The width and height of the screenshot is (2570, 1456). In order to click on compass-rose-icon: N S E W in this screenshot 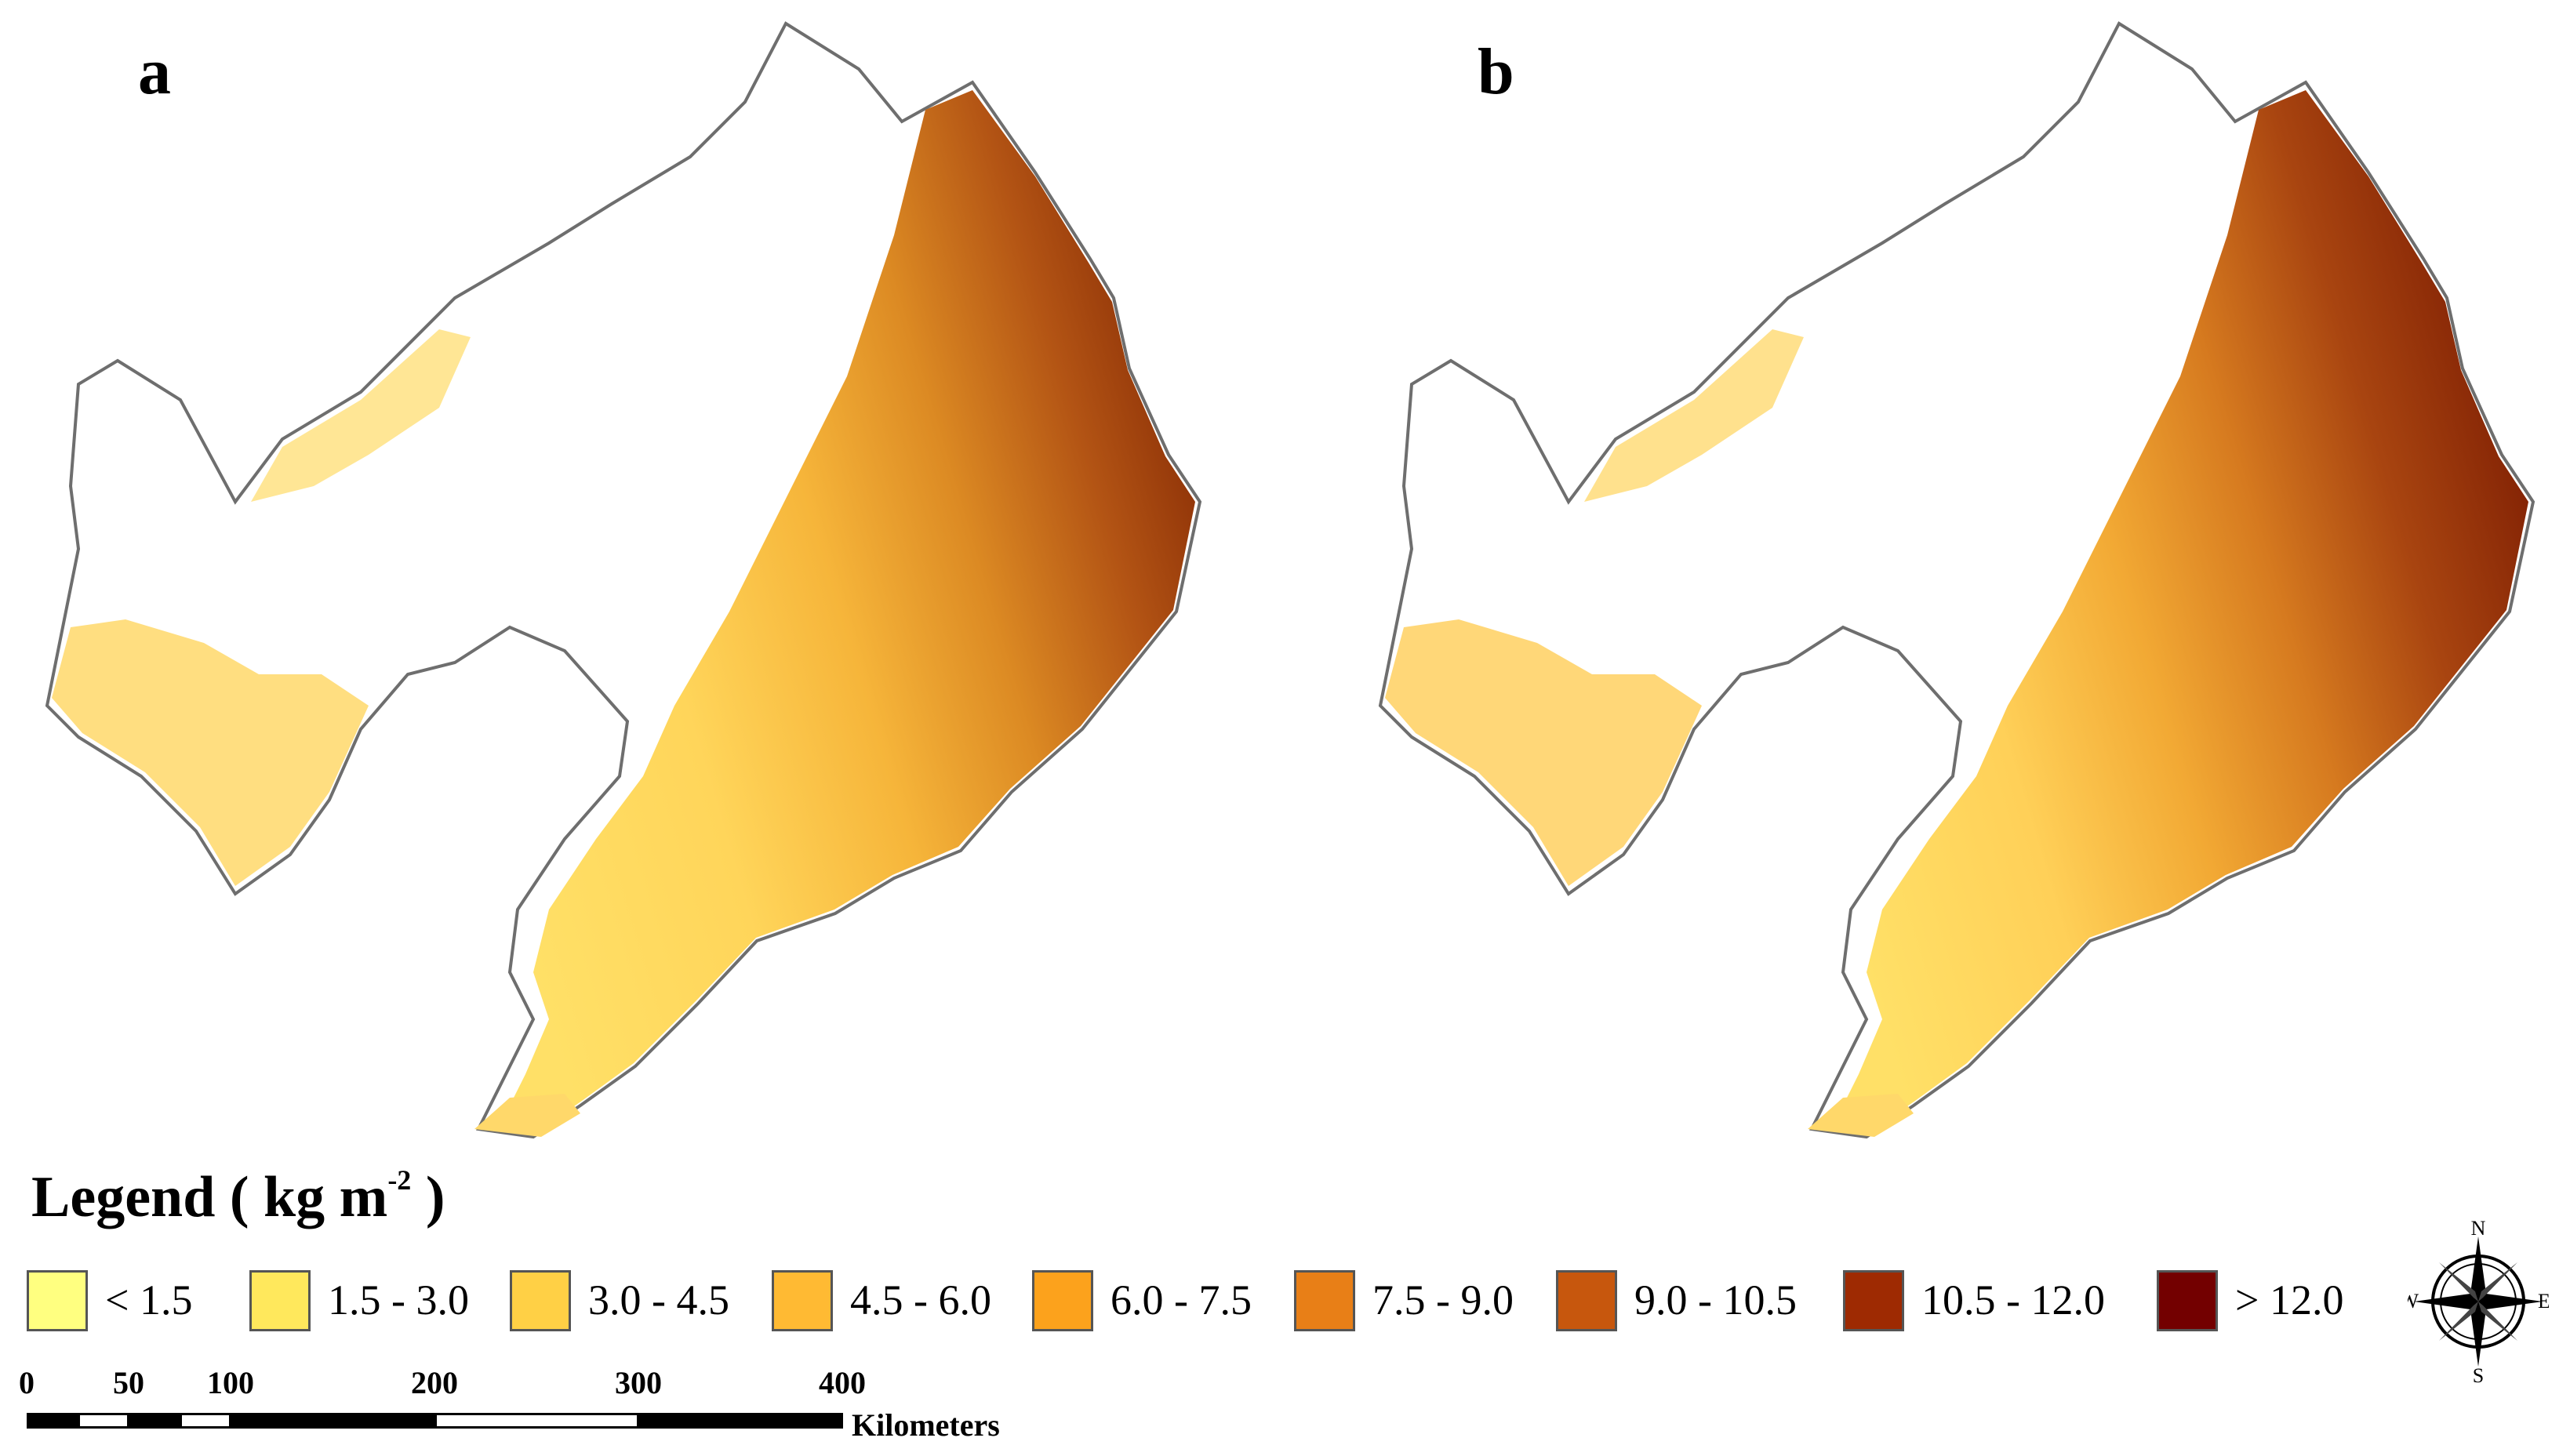, I will do `click(2478, 1301)`.